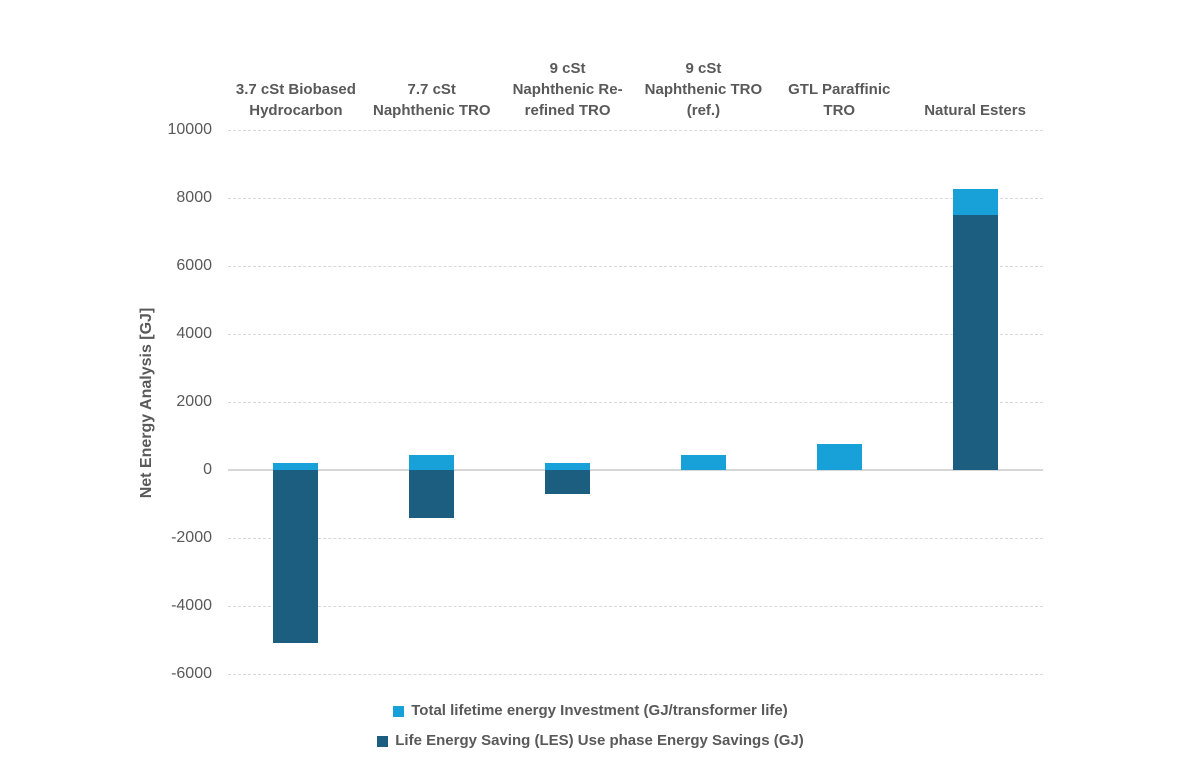  Describe the element at coordinates (146, 403) in the screenshot. I see `y-axis-title: Net Energy Analysis [GJ]` at that location.